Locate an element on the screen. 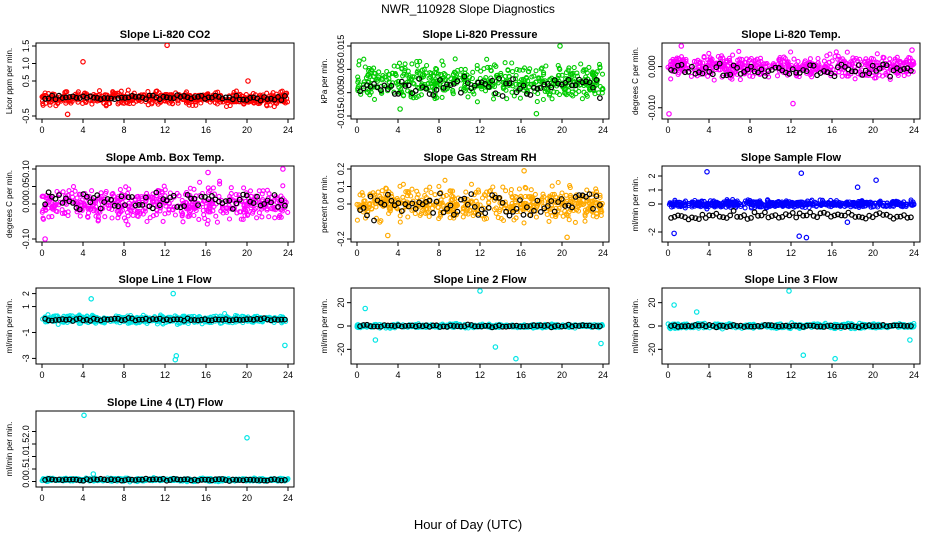 The width and height of the screenshot is (936, 540). data-points is located at coordinates (791, 325).